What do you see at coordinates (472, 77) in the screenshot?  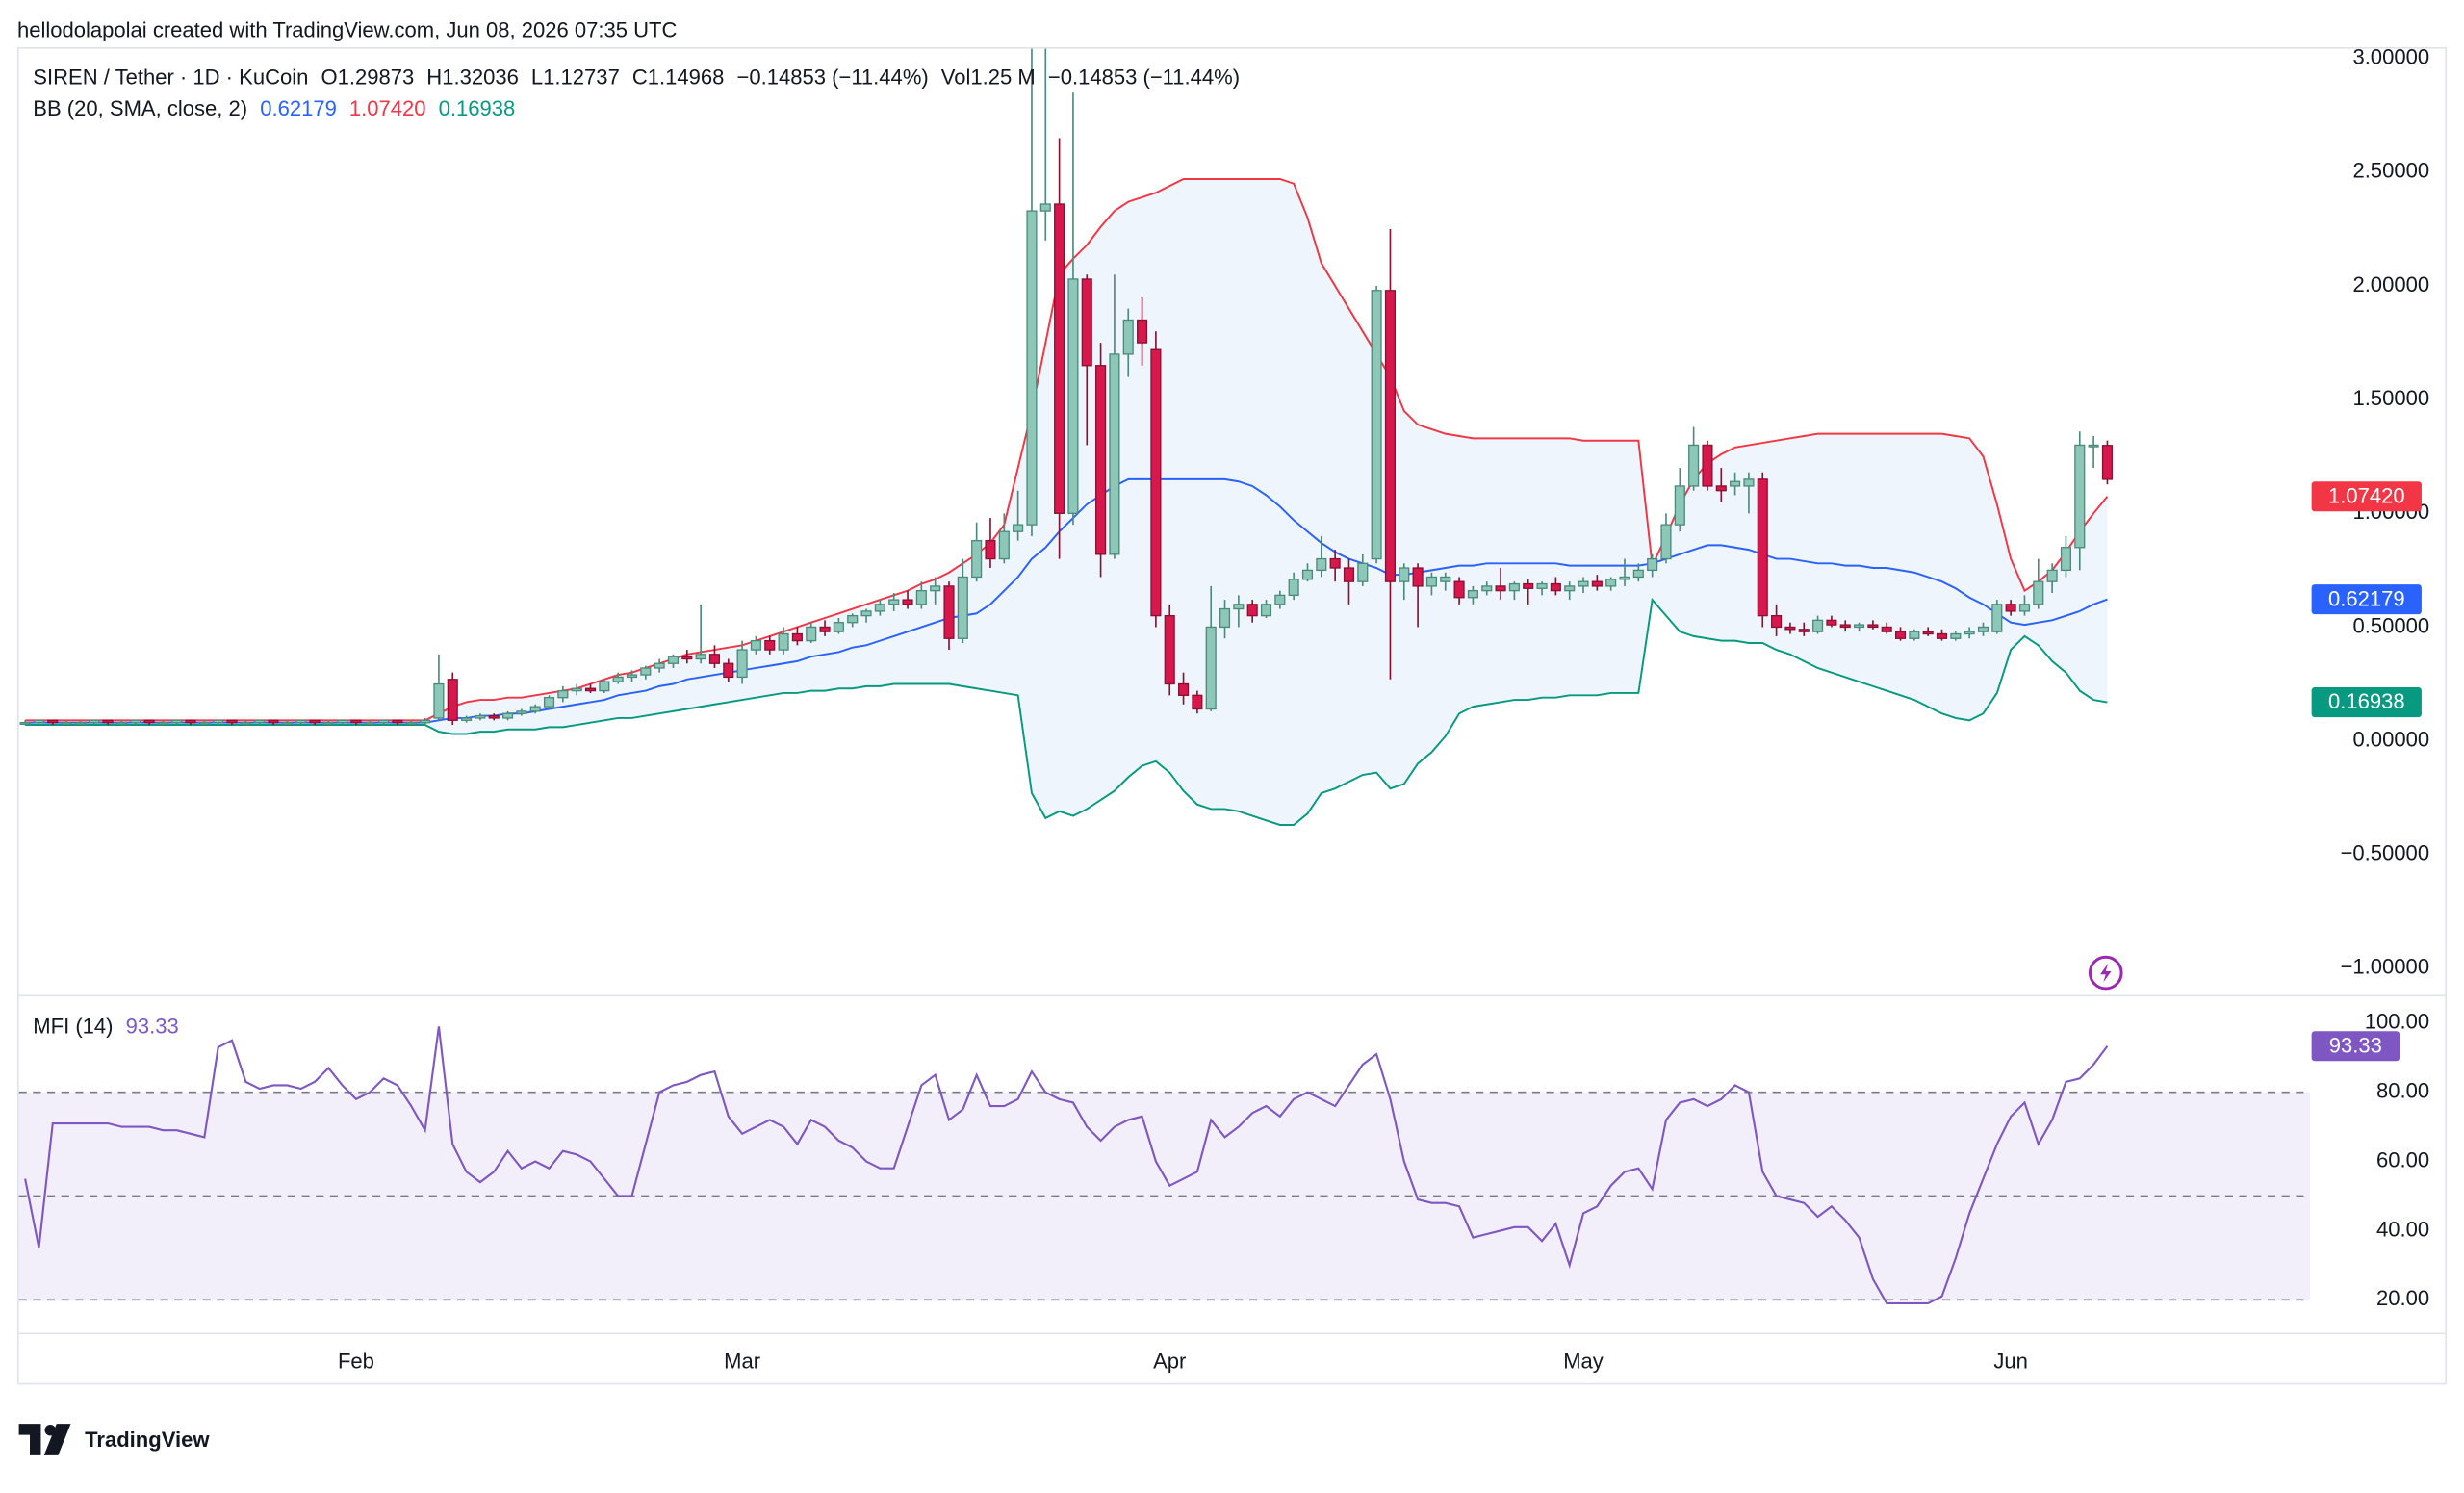 I see `legend-value: H1.32036` at bounding box center [472, 77].